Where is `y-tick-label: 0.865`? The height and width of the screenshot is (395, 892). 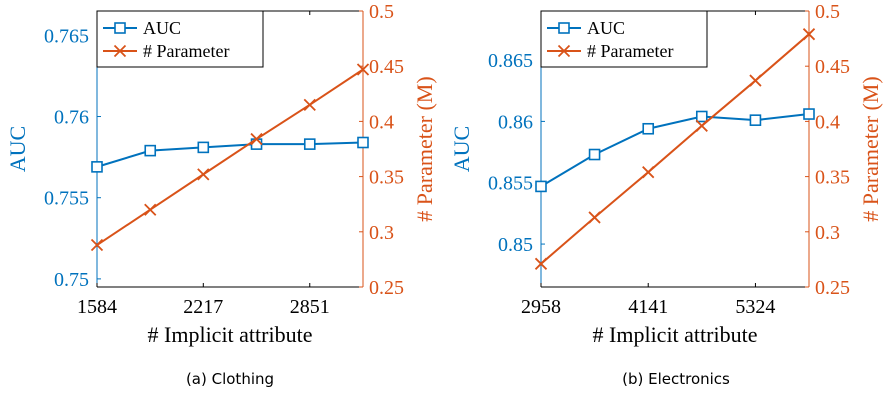 y-tick-label: 0.865 is located at coordinates (510, 61).